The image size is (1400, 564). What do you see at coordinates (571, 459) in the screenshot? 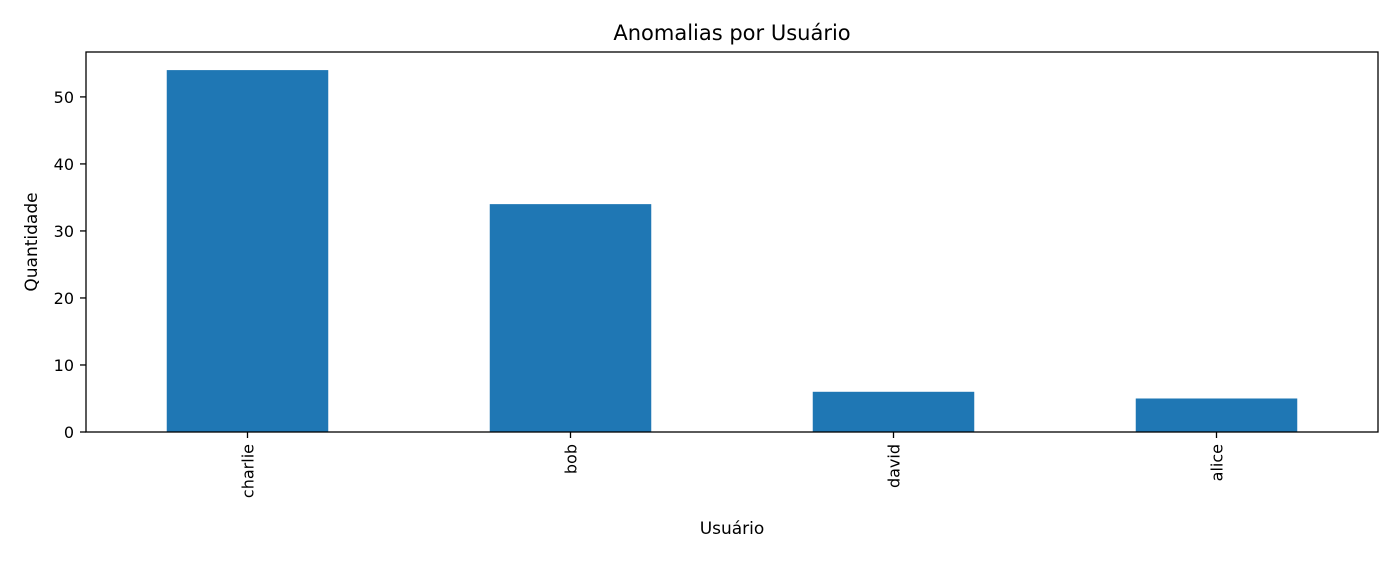
I see `x-tick-label-bob: bob` at bounding box center [571, 459].